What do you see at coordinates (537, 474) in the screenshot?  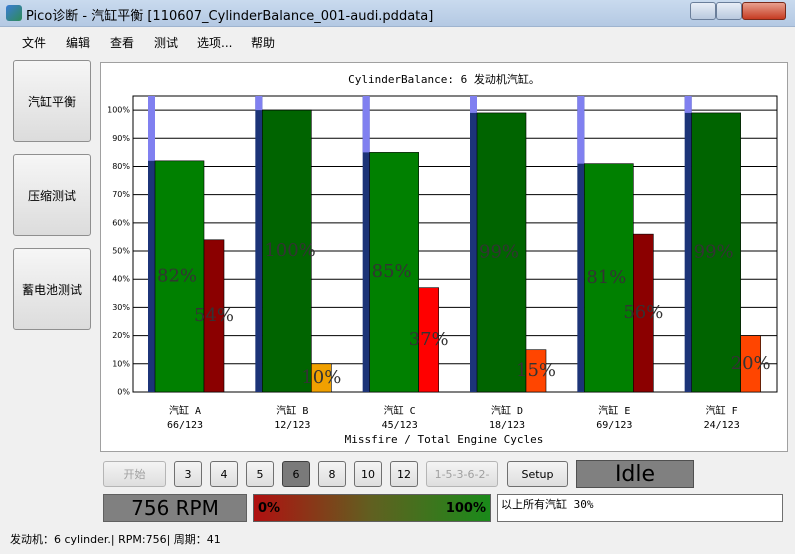 I see `setup-button: Setup` at bounding box center [537, 474].